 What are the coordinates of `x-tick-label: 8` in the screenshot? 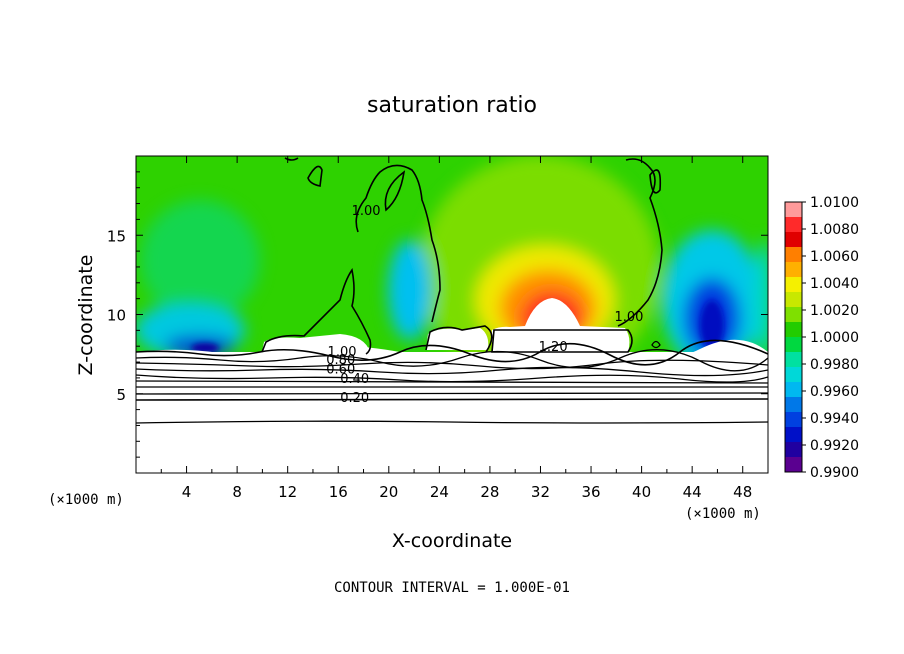 It's located at (237, 492).